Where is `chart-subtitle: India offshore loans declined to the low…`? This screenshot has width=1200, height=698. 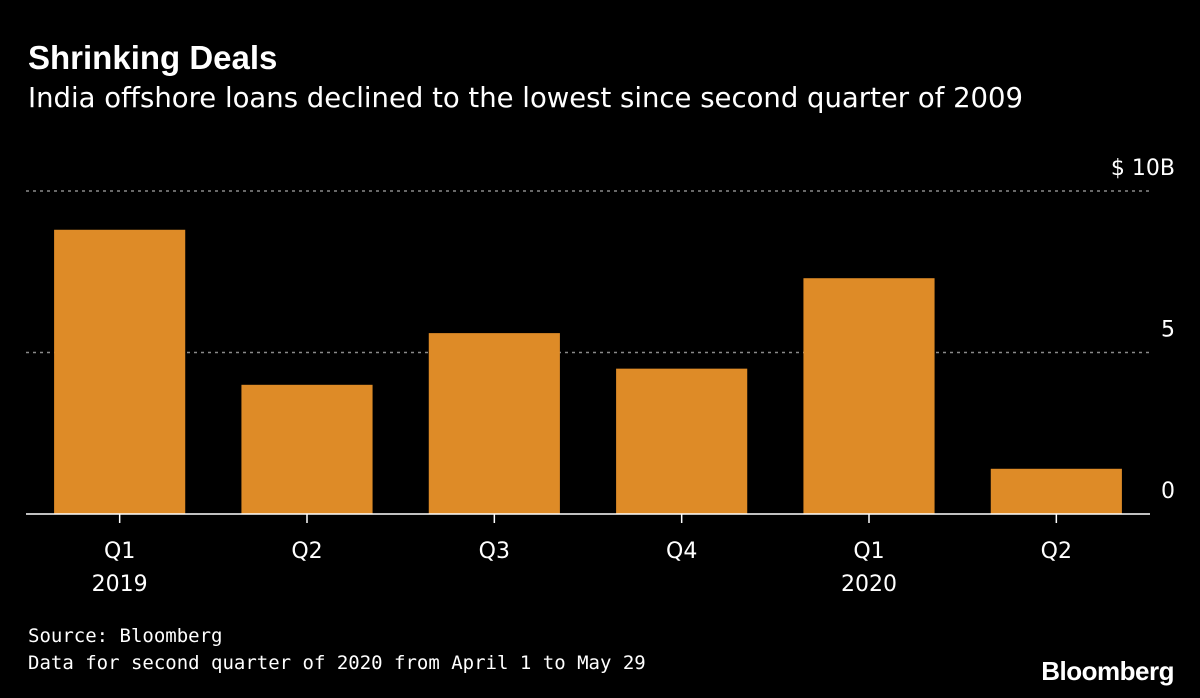 chart-subtitle: India offshore loans declined to the low… is located at coordinates (526, 98).